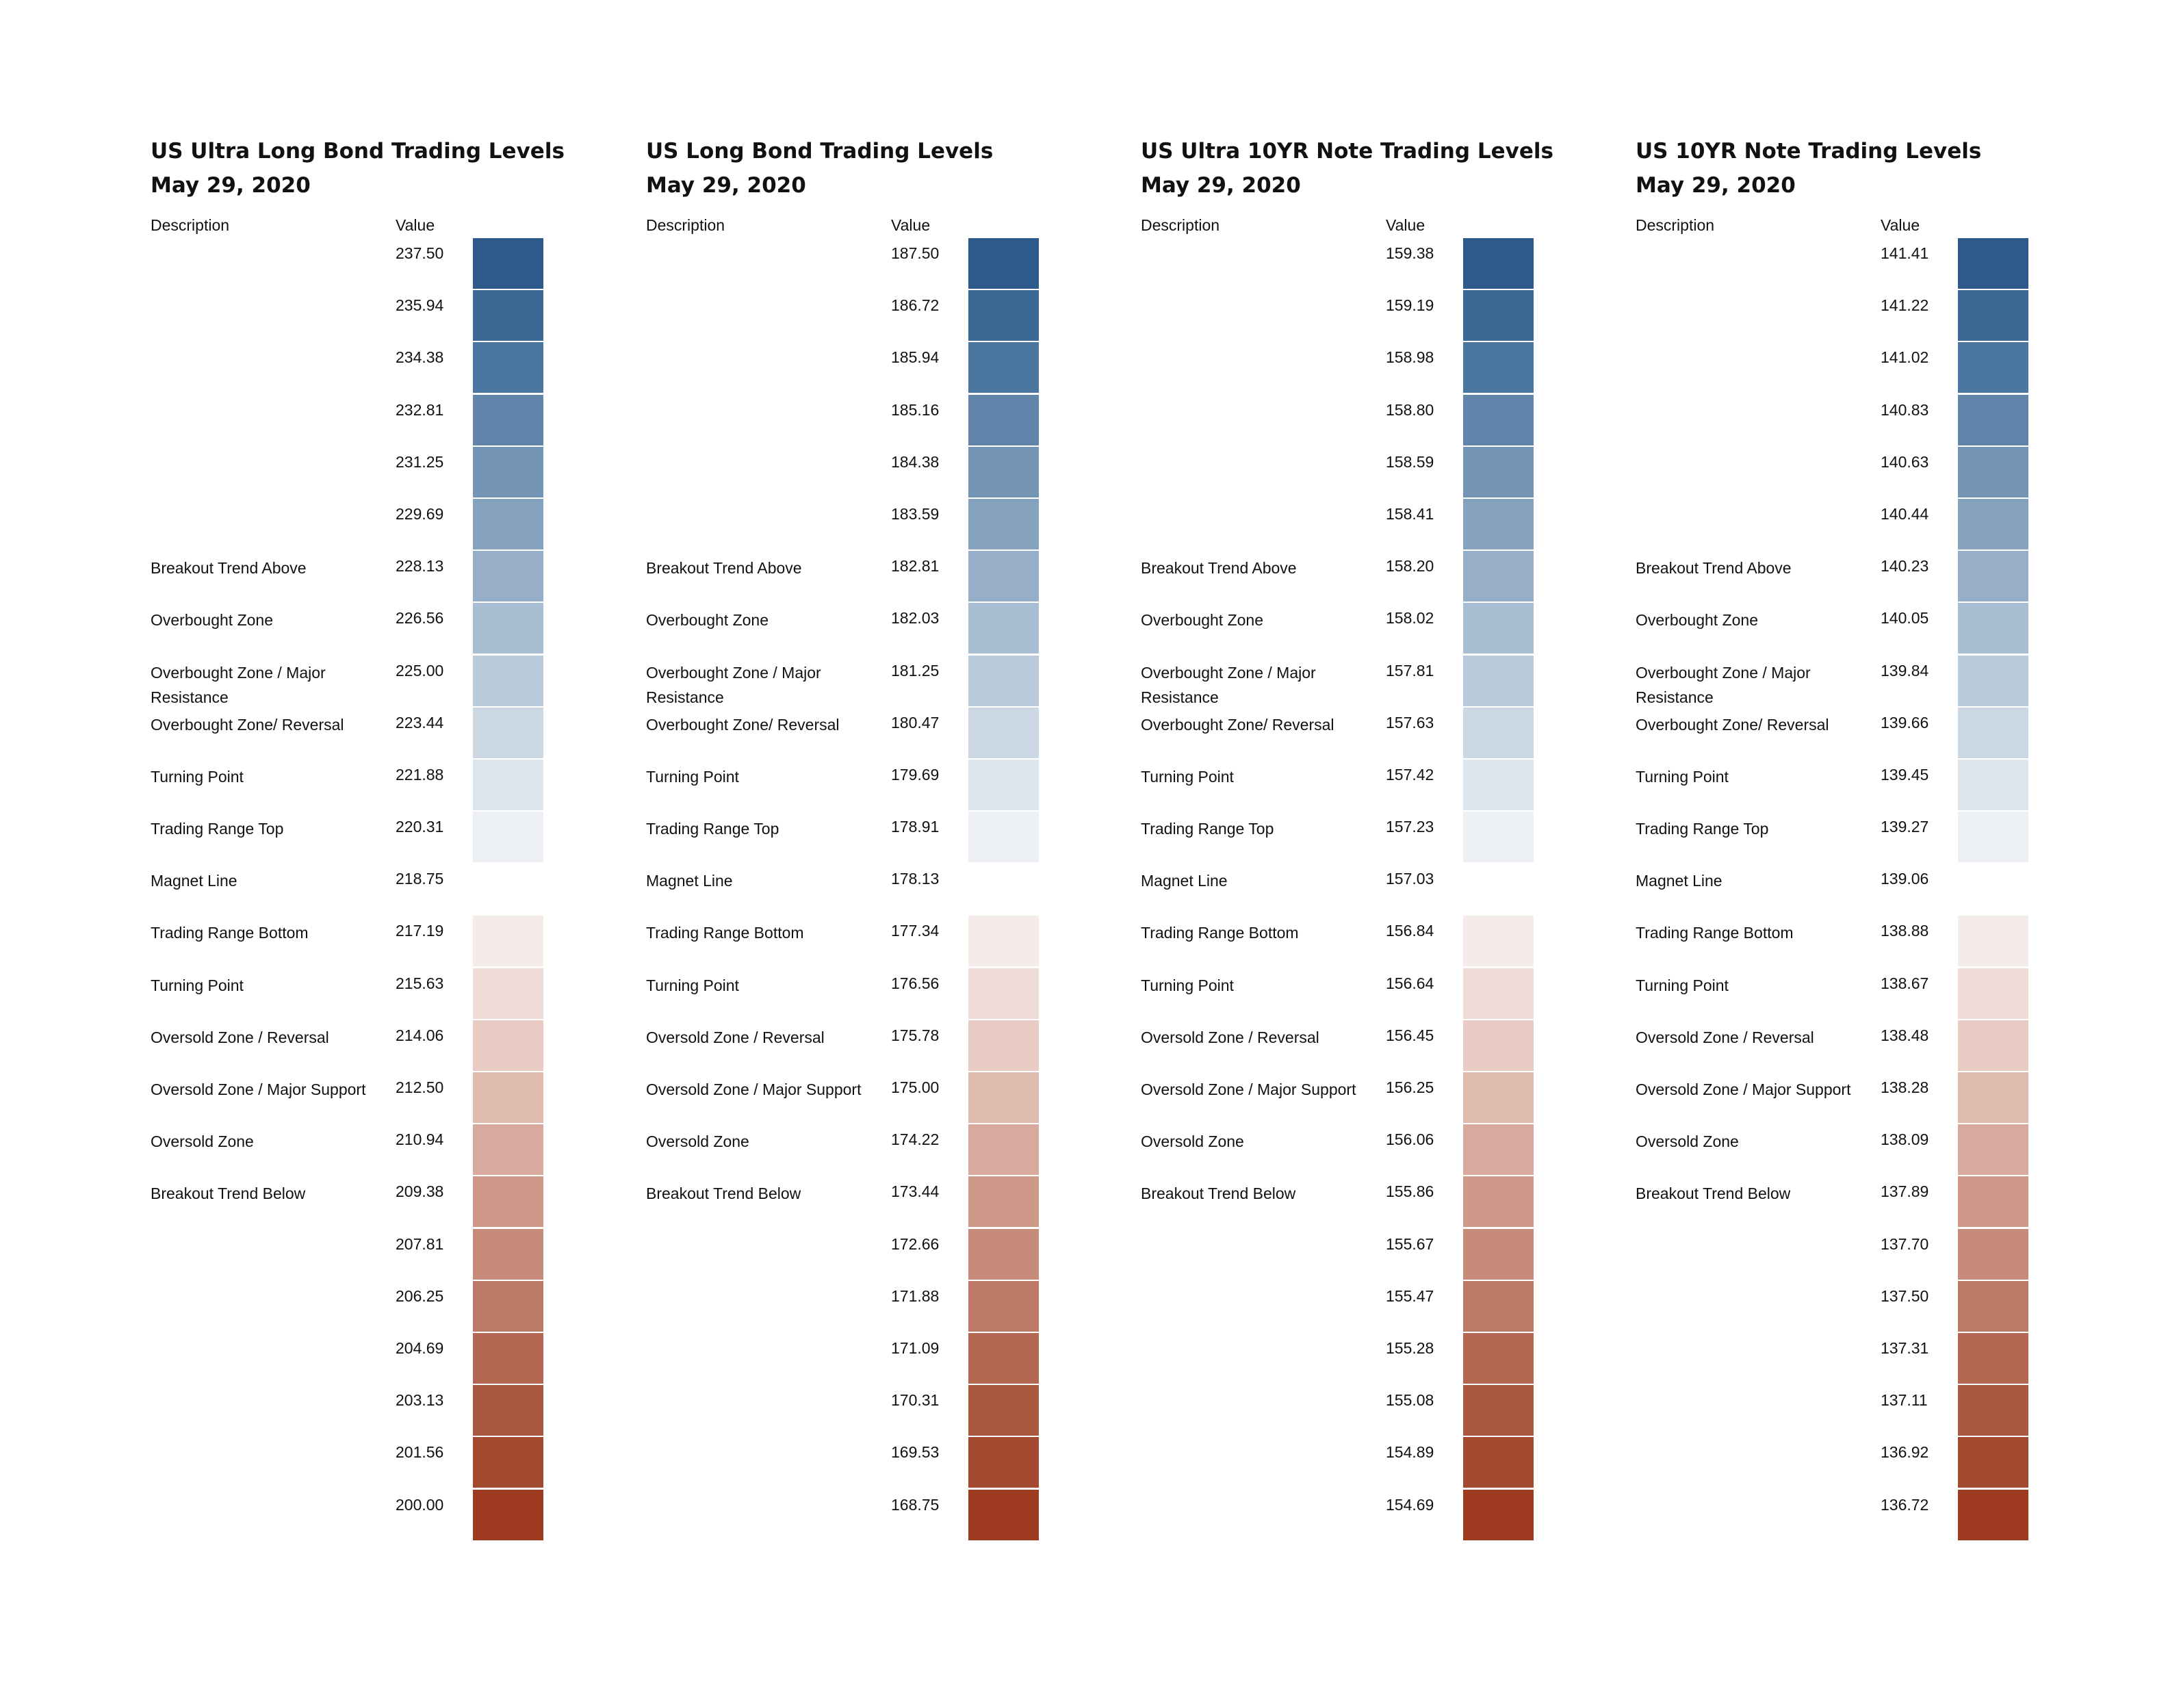 The image size is (2168, 1708). I want to click on level-row: Breakout Trend Below 173.44, so click(865, 1202).